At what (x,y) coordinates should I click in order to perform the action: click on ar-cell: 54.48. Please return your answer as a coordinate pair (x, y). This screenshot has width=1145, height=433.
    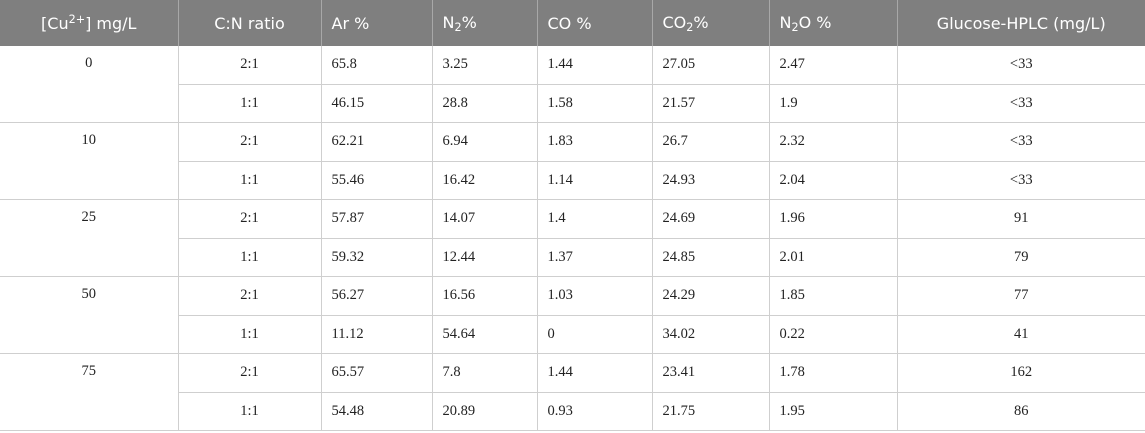
    Looking at the image, I should click on (377, 411).